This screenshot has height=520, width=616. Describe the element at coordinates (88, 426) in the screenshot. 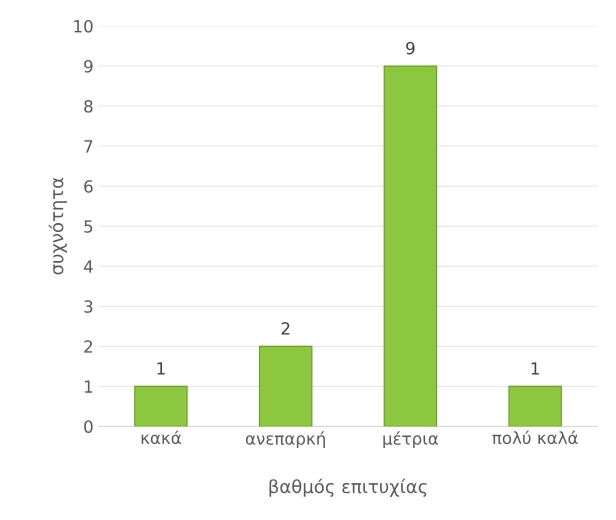

I see `y-tick-label: 0` at that location.